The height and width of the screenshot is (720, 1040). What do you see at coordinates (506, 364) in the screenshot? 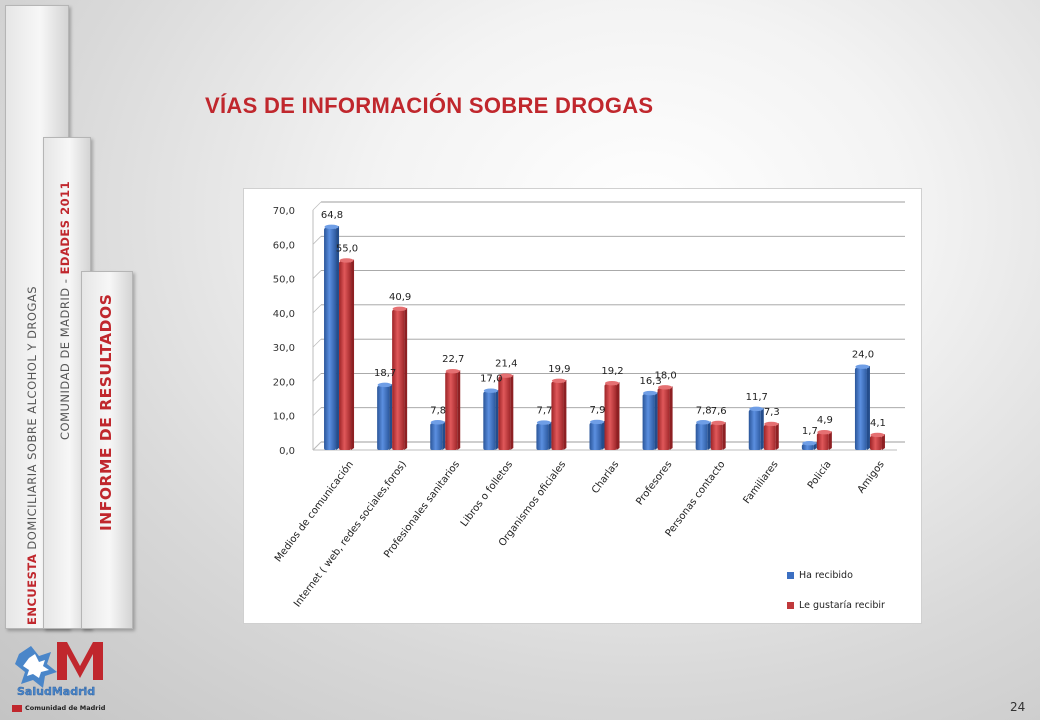
I see `data-label: 21,4` at bounding box center [506, 364].